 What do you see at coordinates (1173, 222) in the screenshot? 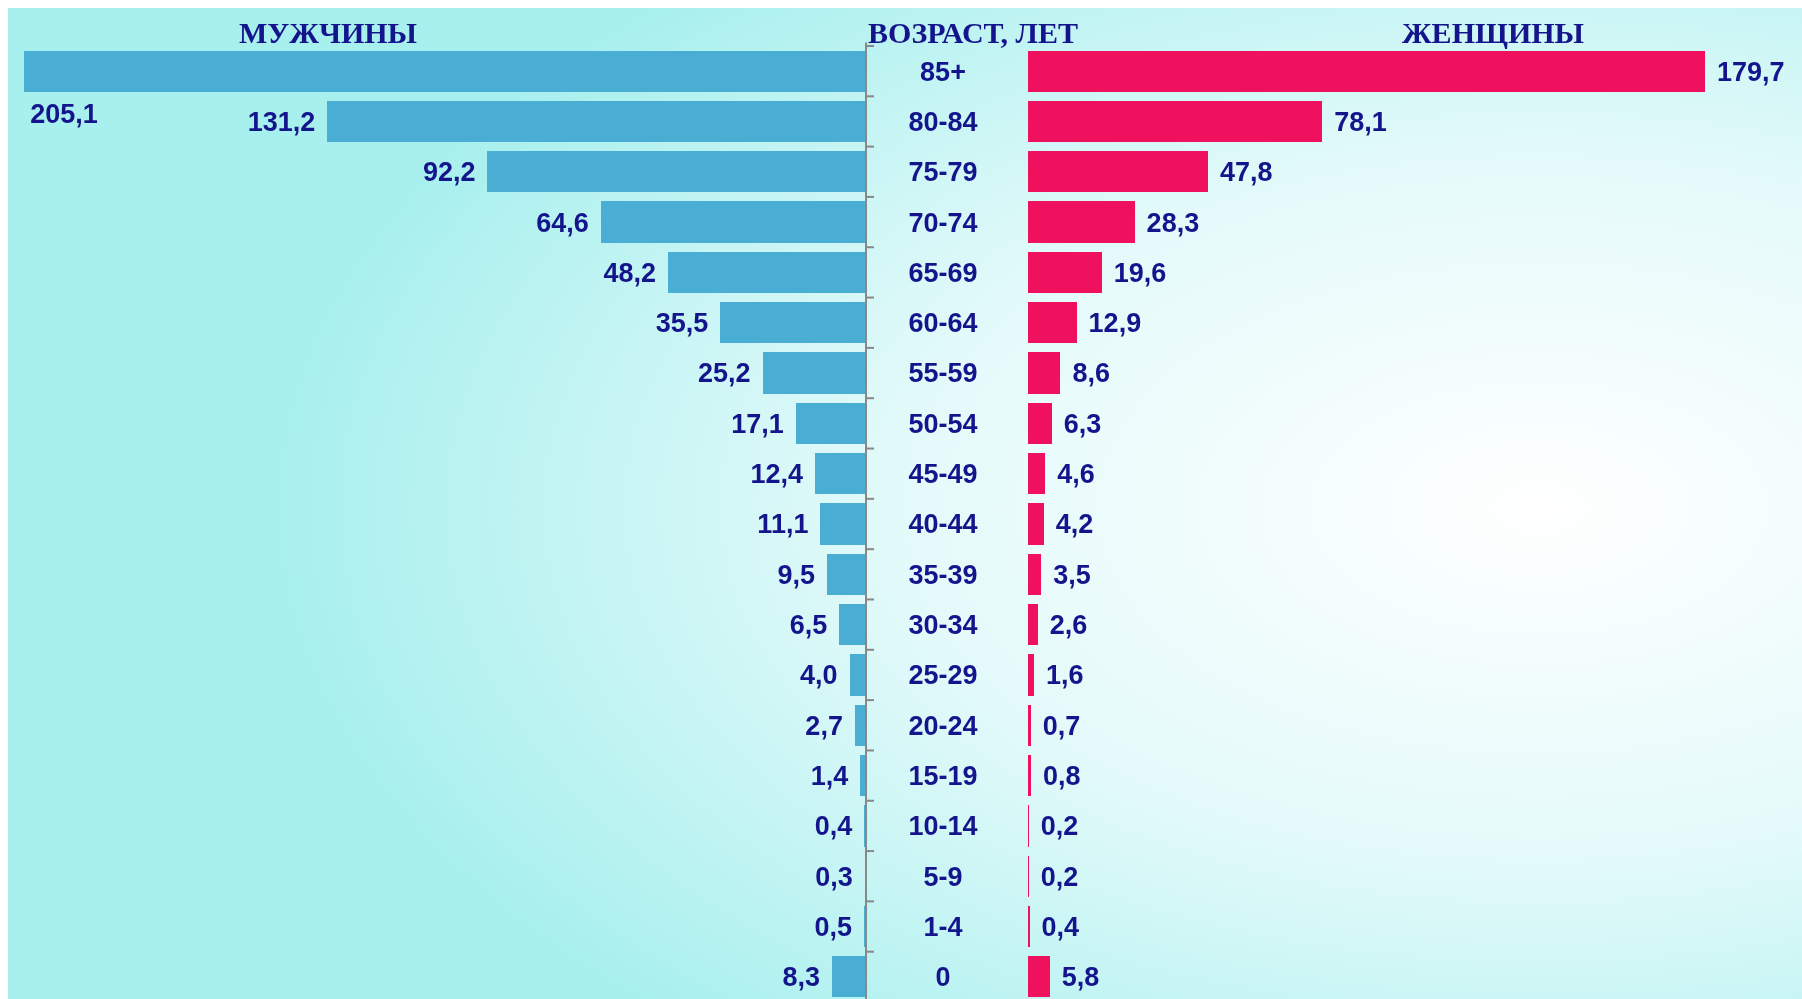
I see `data-label: 28,3` at bounding box center [1173, 222].